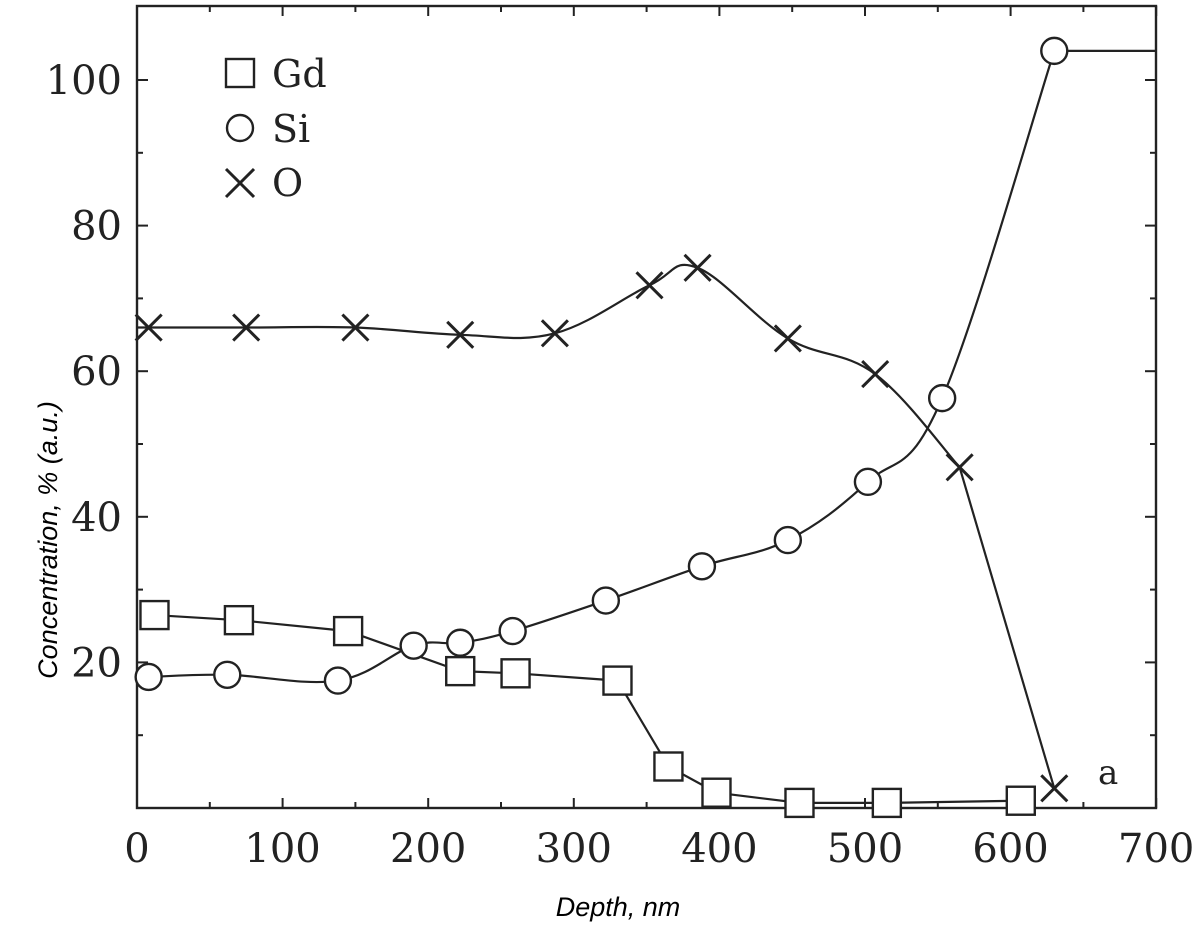 The height and width of the screenshot is (933, 1200). I want to click on panel-annotation: a, so click(1108, 773).